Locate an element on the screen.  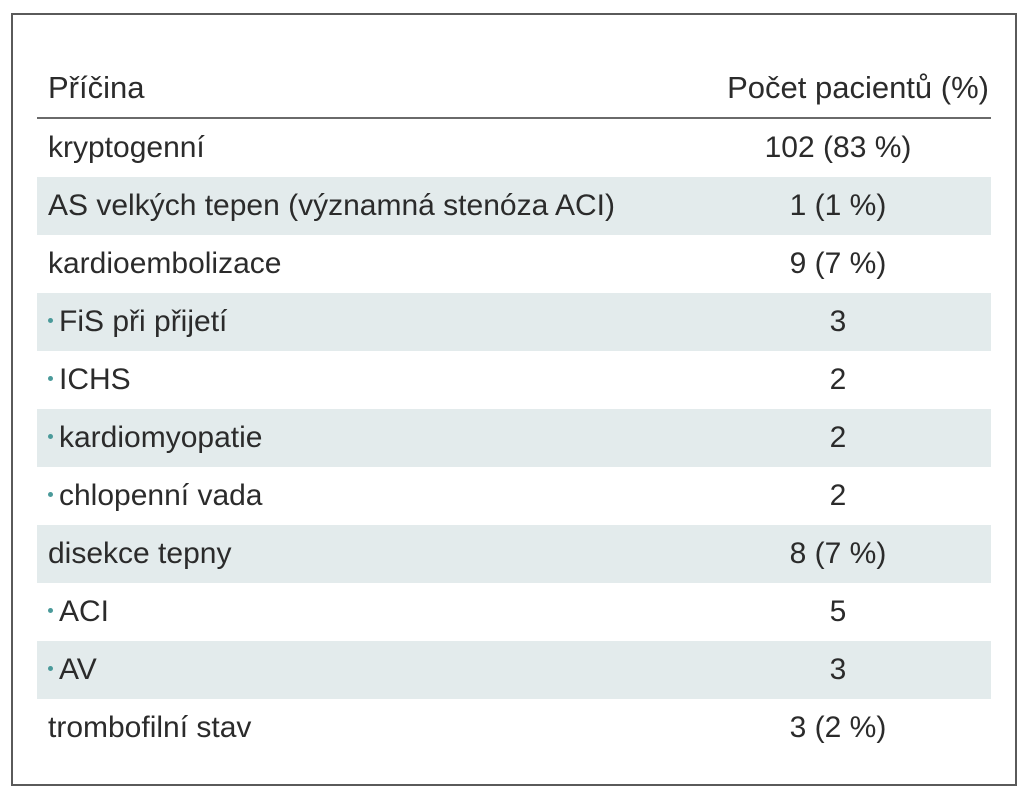
cause-cell: FiS při přijetí is located at coordinates (361, 322).